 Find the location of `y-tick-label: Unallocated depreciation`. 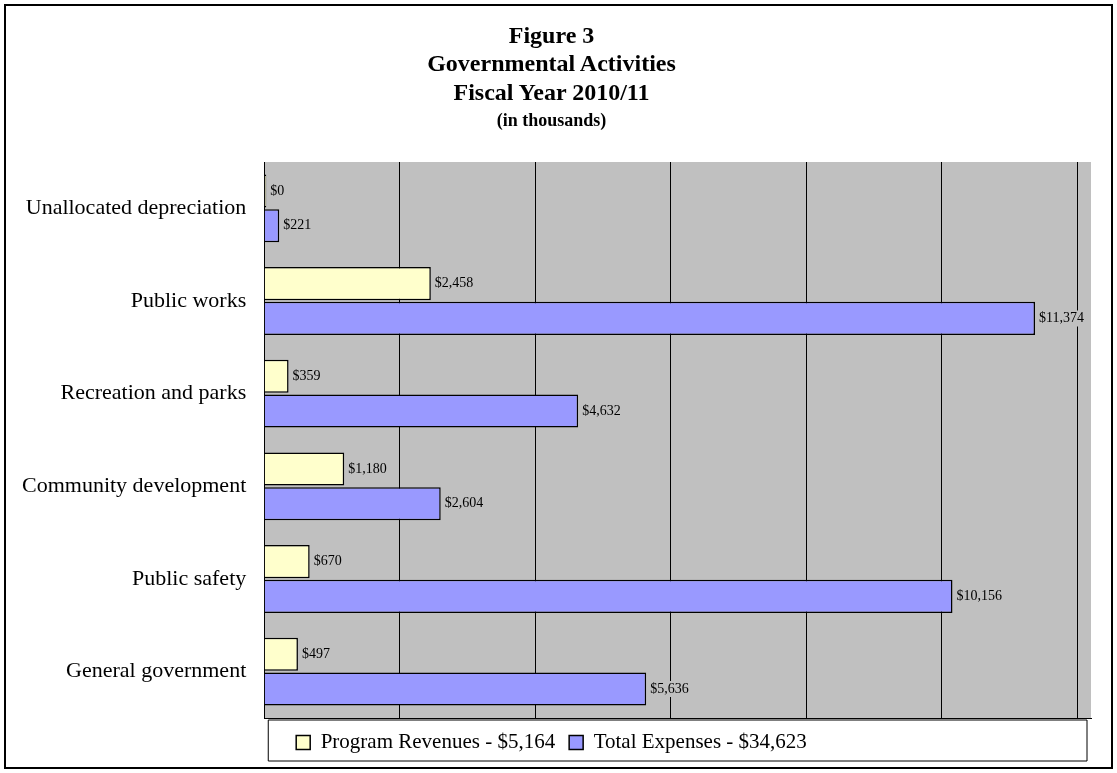

y-tick-label: Unallocated depreciation is located at coordinates (136, 207).